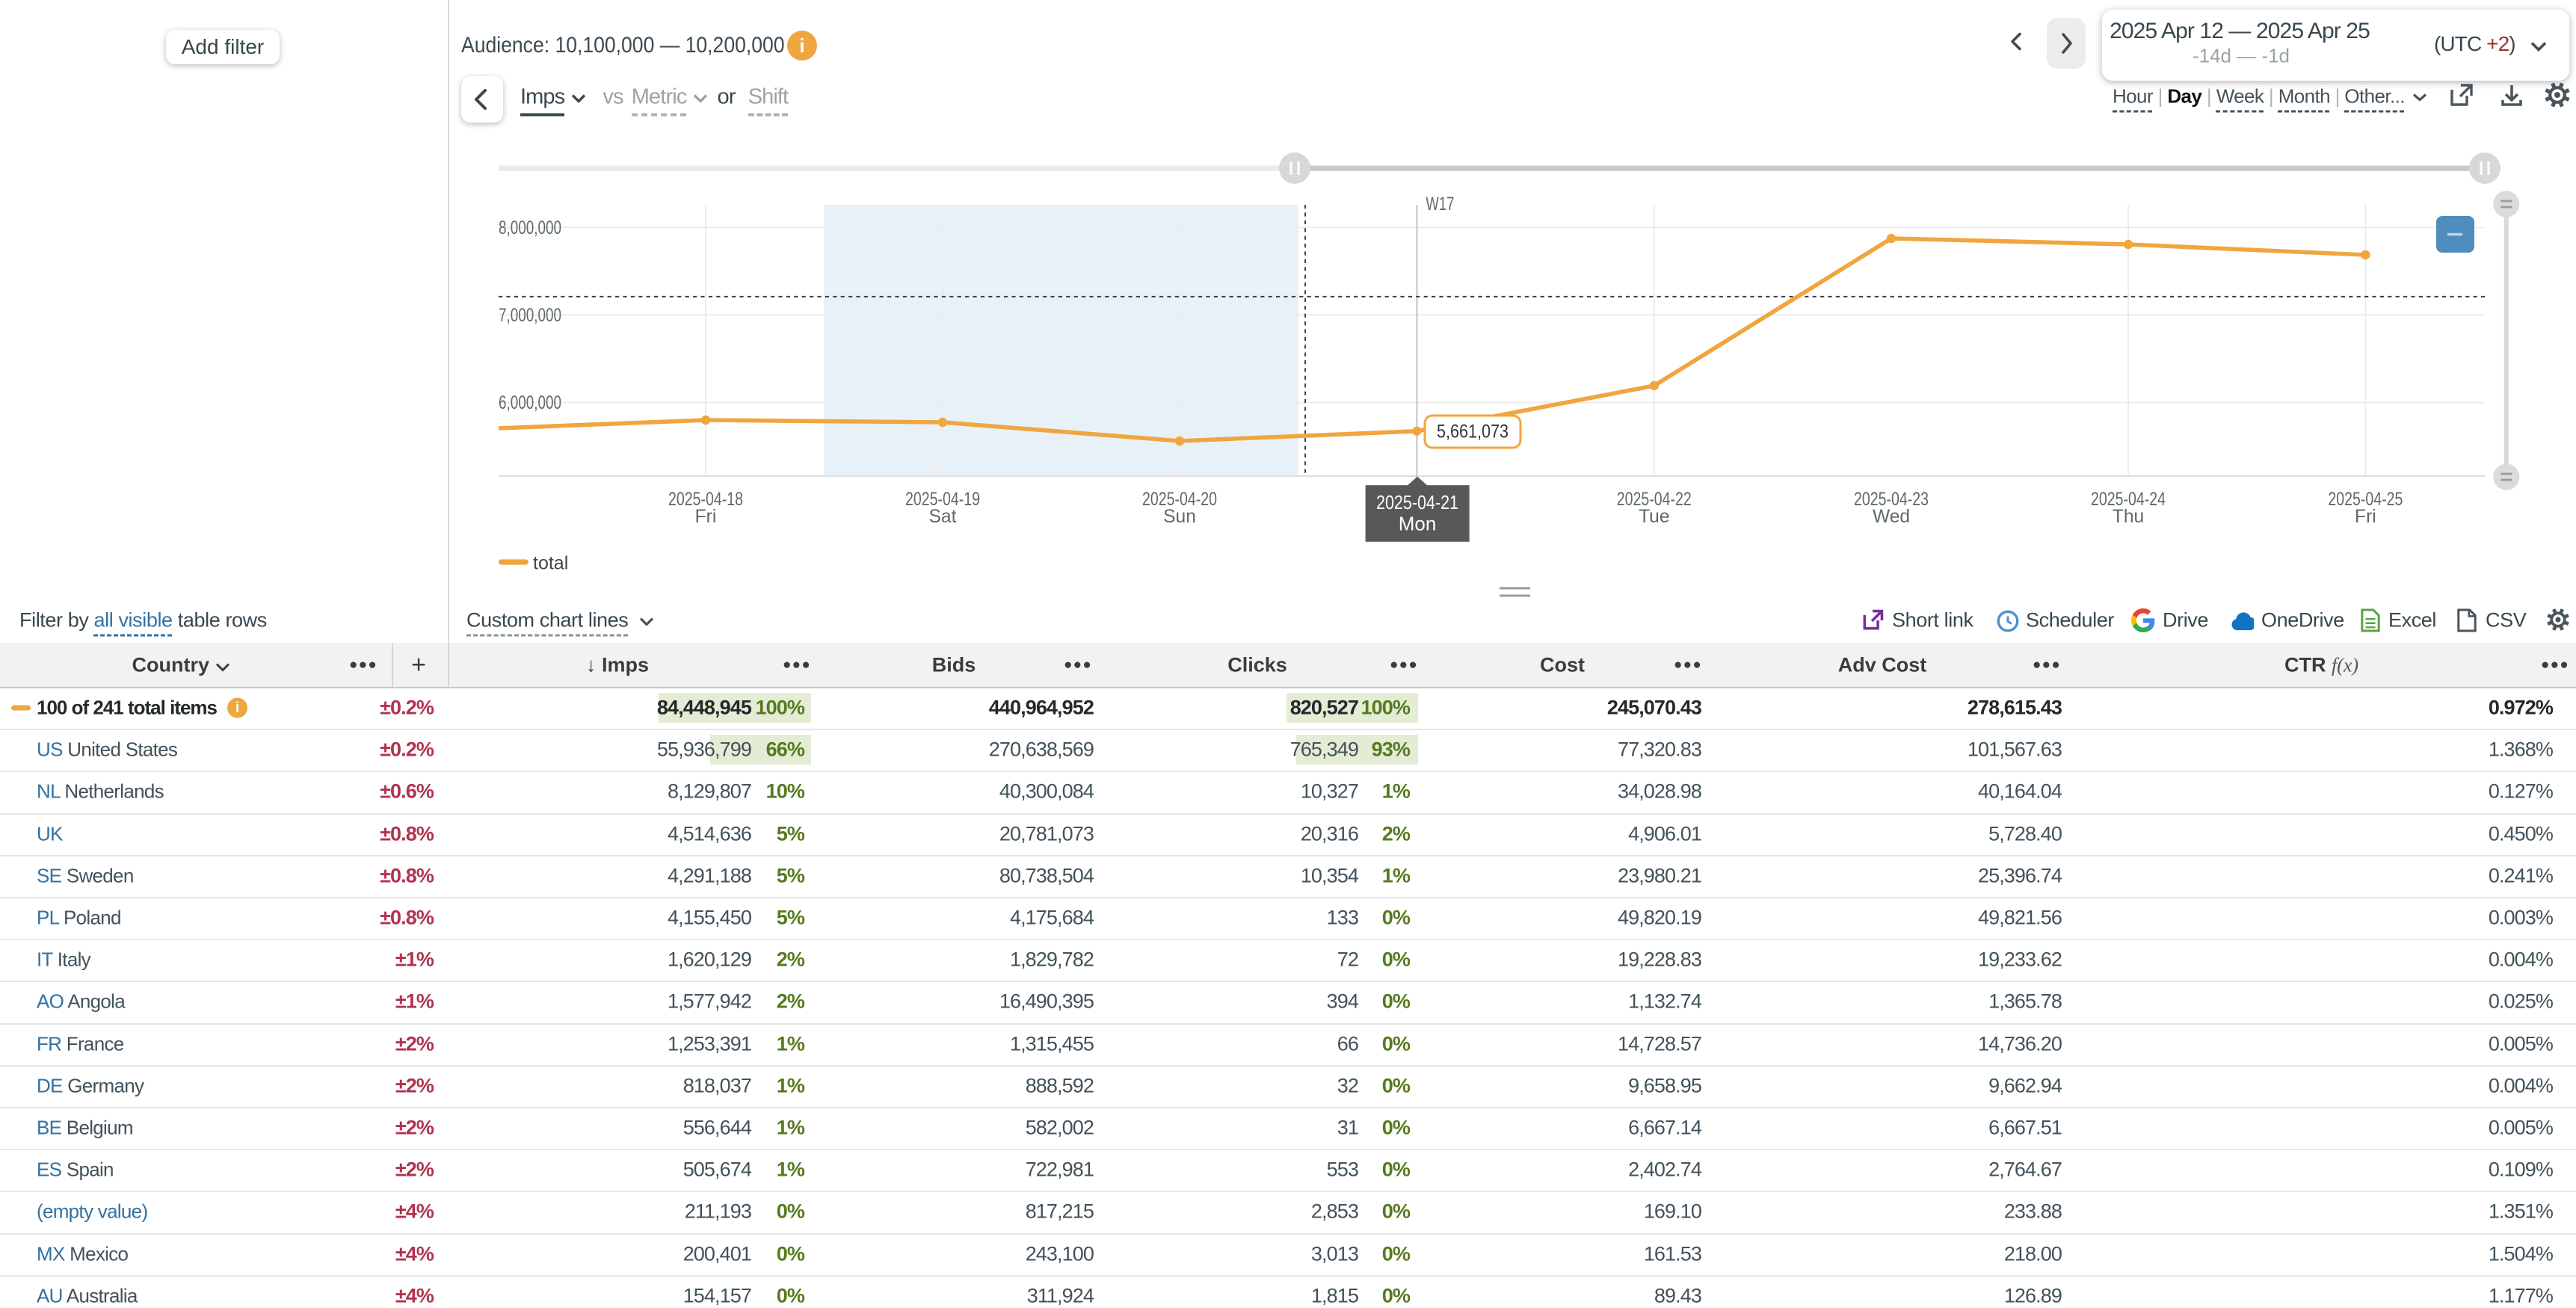 The image size is (2576, 1308). What do you see at coordinates (2128, 500) in the screenshot?
I see `svg-text: 2025-04-24` at bounding box center [2128, 500].